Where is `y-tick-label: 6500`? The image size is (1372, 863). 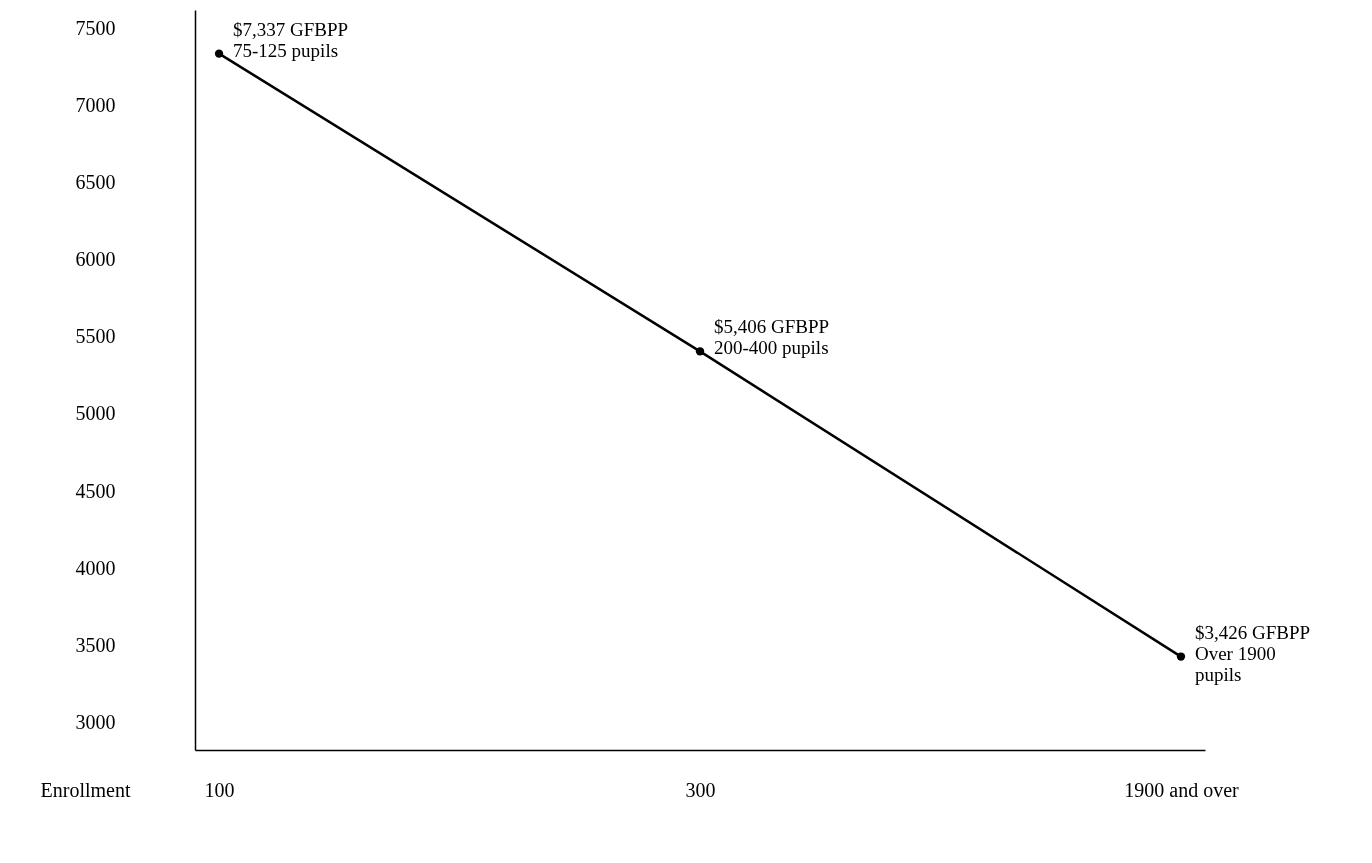
y-tick-label: 6500 is located at coordinates (95, 182).